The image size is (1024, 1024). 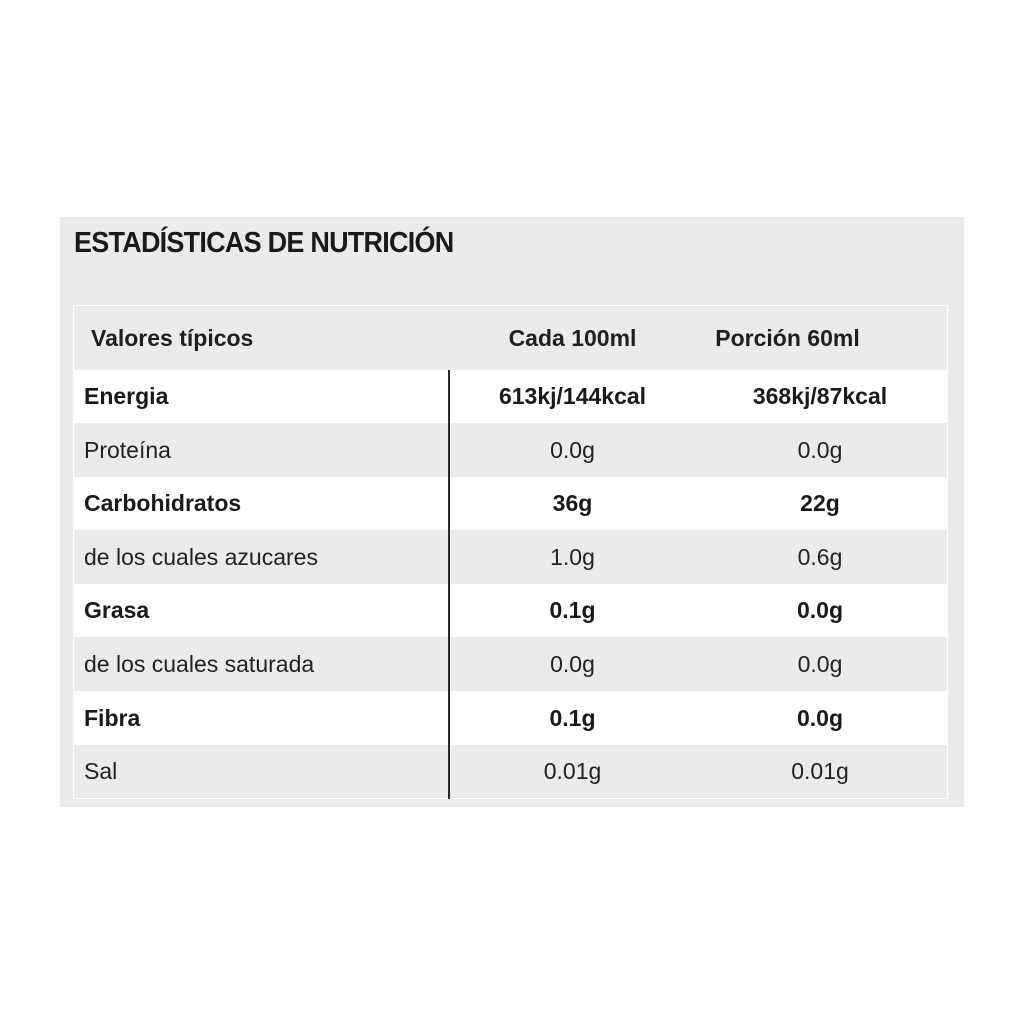 What do you see at coordinates (510, 771) in the screenshot?
I see `table-row: Sal 0.01g 0.01g` at bounding box center [510, 771].